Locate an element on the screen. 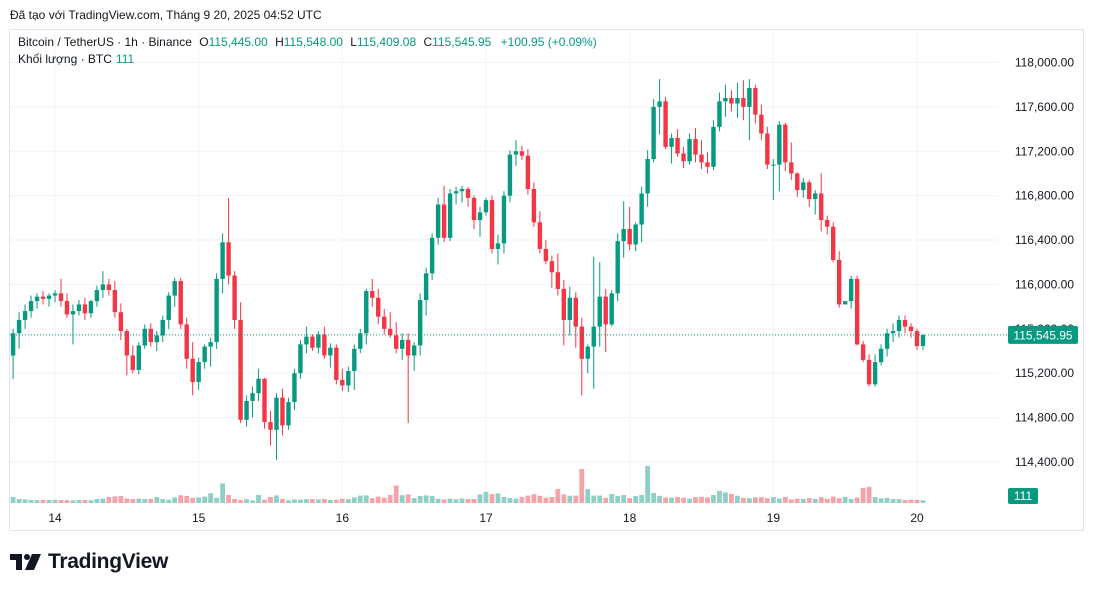  time-axis: 14 15 16 17 18 19 20 is located at coordinates (486, 518).